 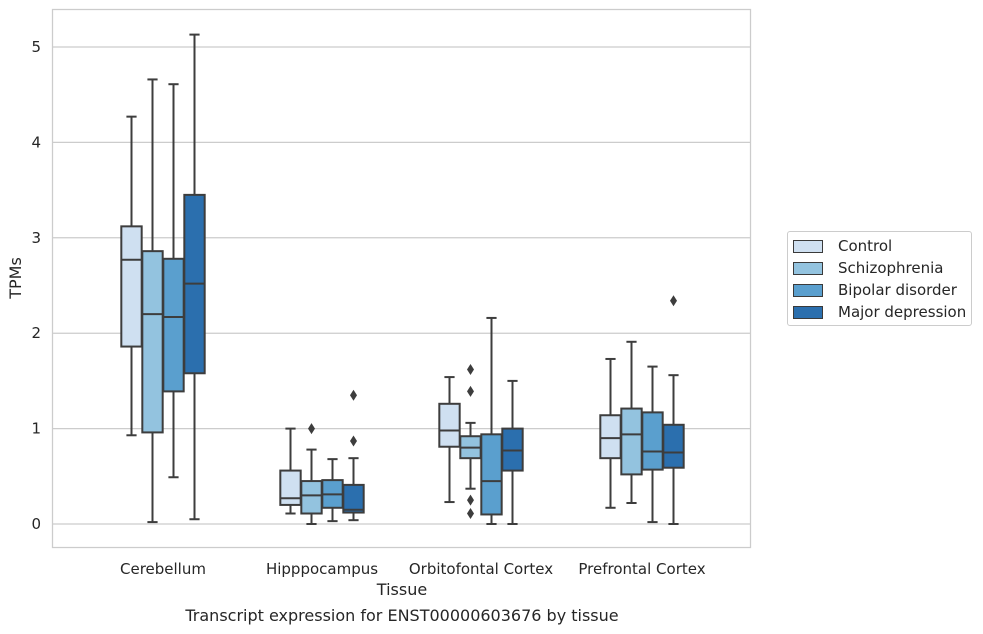 What do you see at coordinates (491, 474) in the screenshot?
I see `box-bipolar-disorder-orbitofontal-cortex-iqr-box` at bounding box center [491, 474].